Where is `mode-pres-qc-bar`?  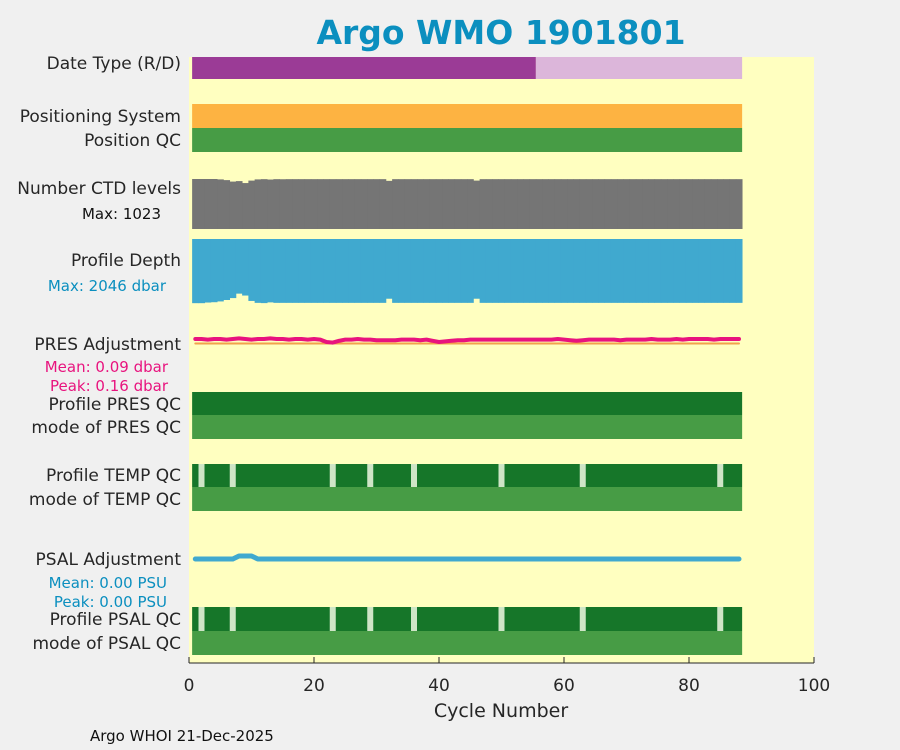
mode-pres-qc-bar is located at coordinates (467, 427).